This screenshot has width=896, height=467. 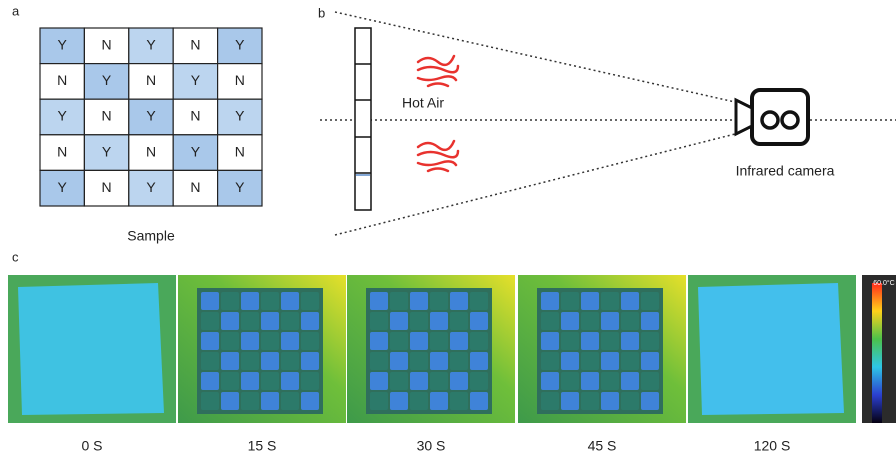 What do you see at coordinates (151, 236) in the screenshot?
I see `caption: Sample` at bounding box center [151, 236].